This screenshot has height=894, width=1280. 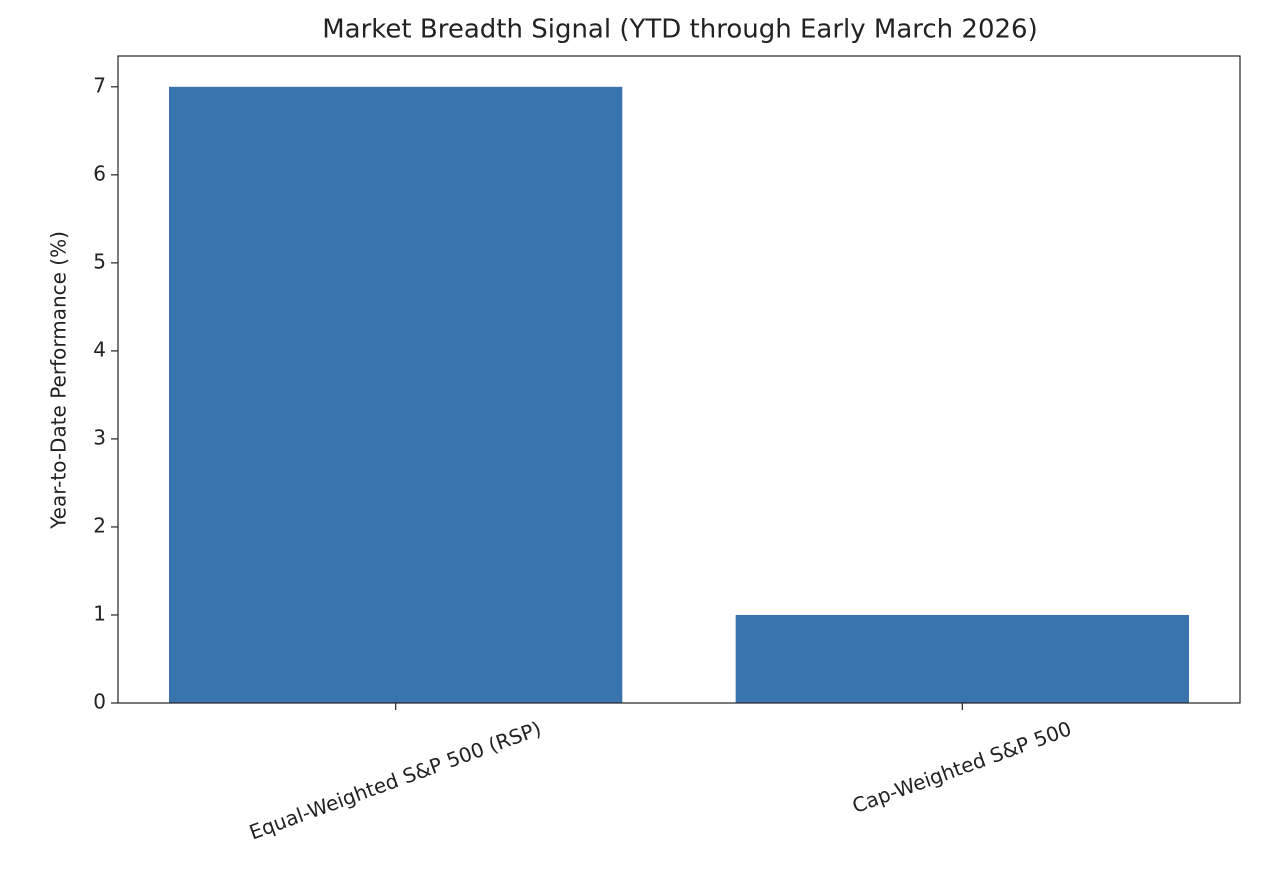 What do you see at coordinates (99, 173) in the screenshot?
I see `y-tick-label: 6` at bounding box center [99, 173].